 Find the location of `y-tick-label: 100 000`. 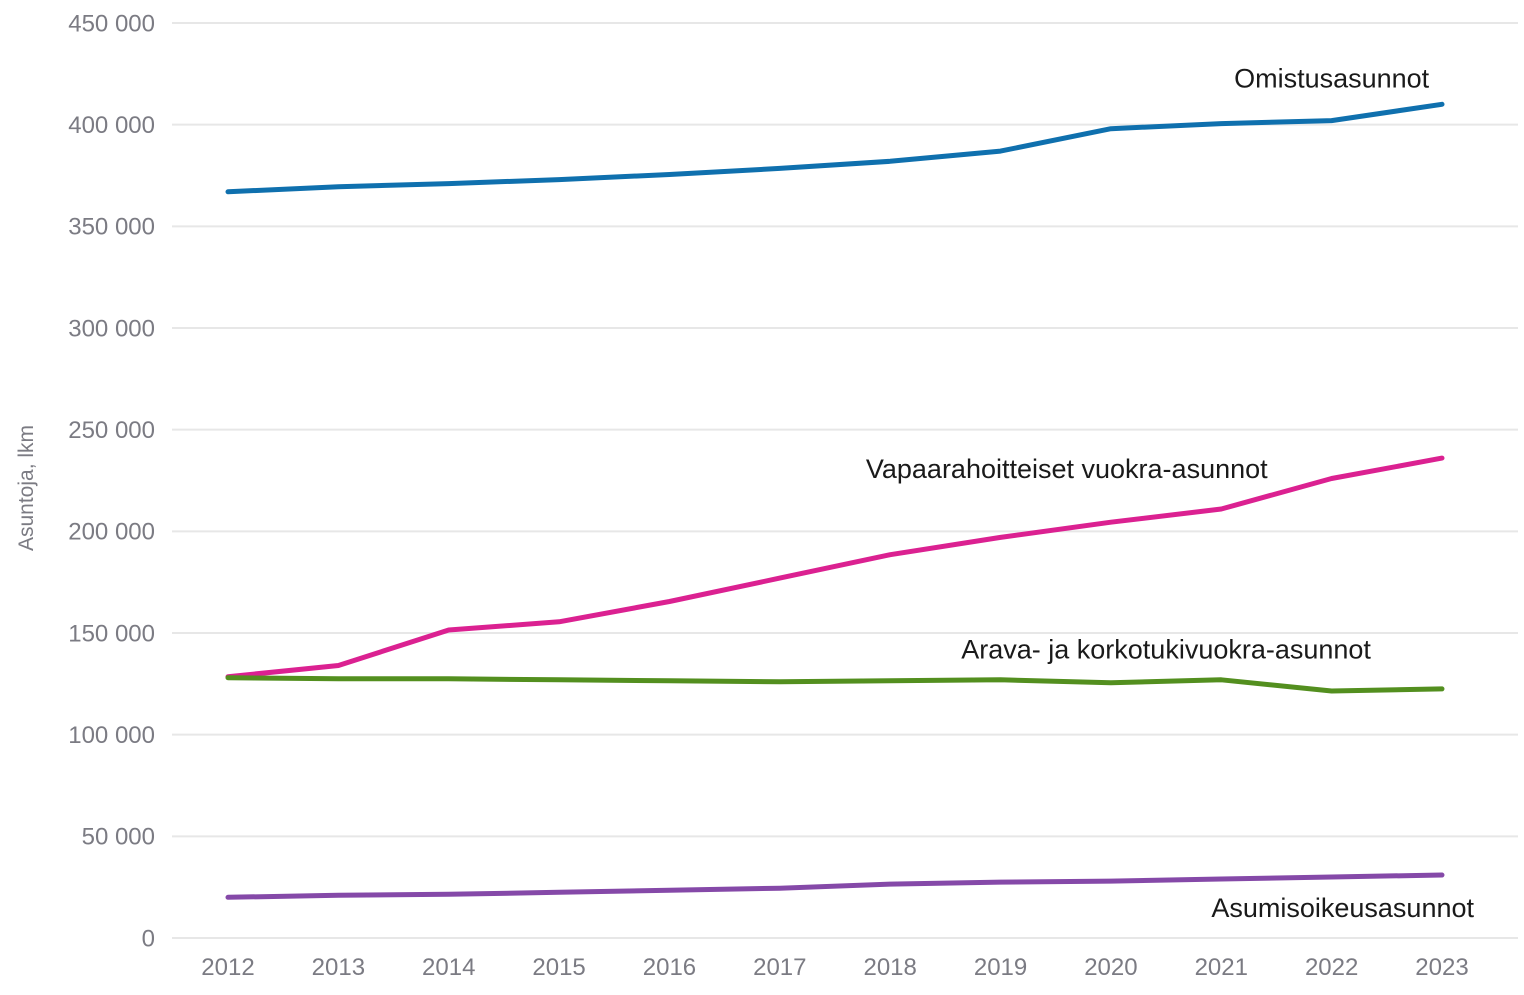

y-tick-label: 100 000 is located at coordinates (111, 735).